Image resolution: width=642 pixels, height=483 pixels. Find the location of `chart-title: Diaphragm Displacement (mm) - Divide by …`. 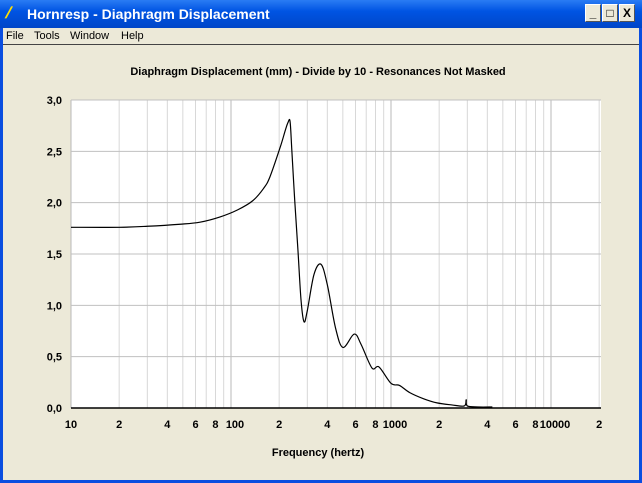

chart-title: Diaphragm Displacement (mm) - Divide by … is located at coordinates (318, 72).